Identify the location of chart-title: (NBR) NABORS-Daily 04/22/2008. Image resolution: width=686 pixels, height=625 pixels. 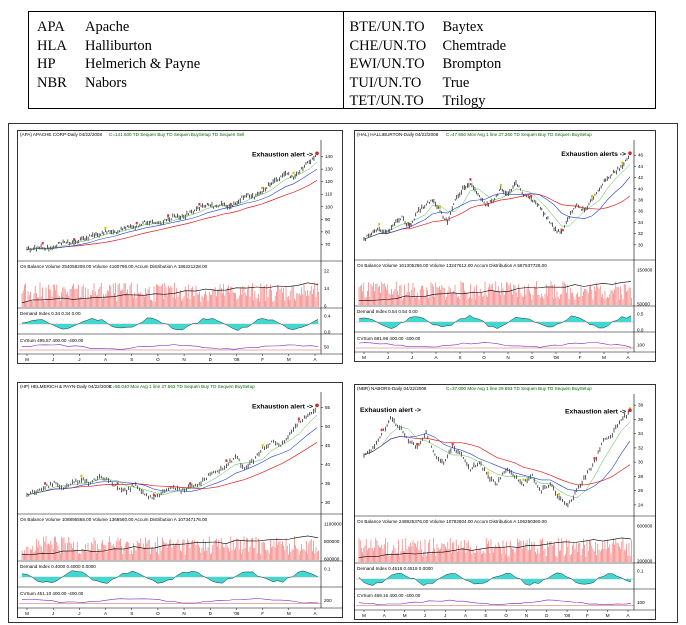
(392, 388).